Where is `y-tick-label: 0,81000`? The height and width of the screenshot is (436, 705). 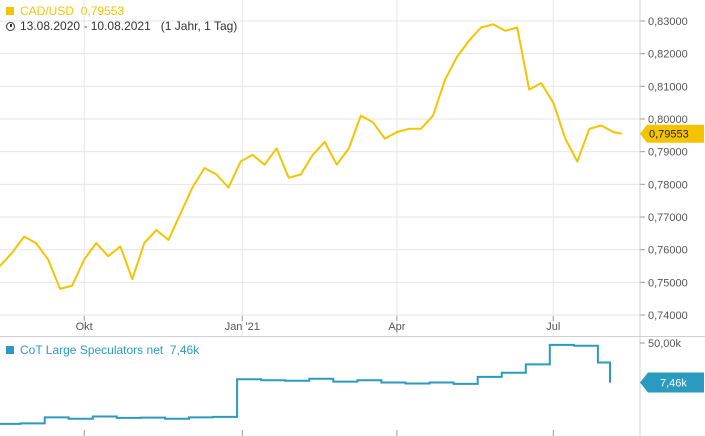
y-tick-label: 0,81000 is located at coordinates (668, 87).